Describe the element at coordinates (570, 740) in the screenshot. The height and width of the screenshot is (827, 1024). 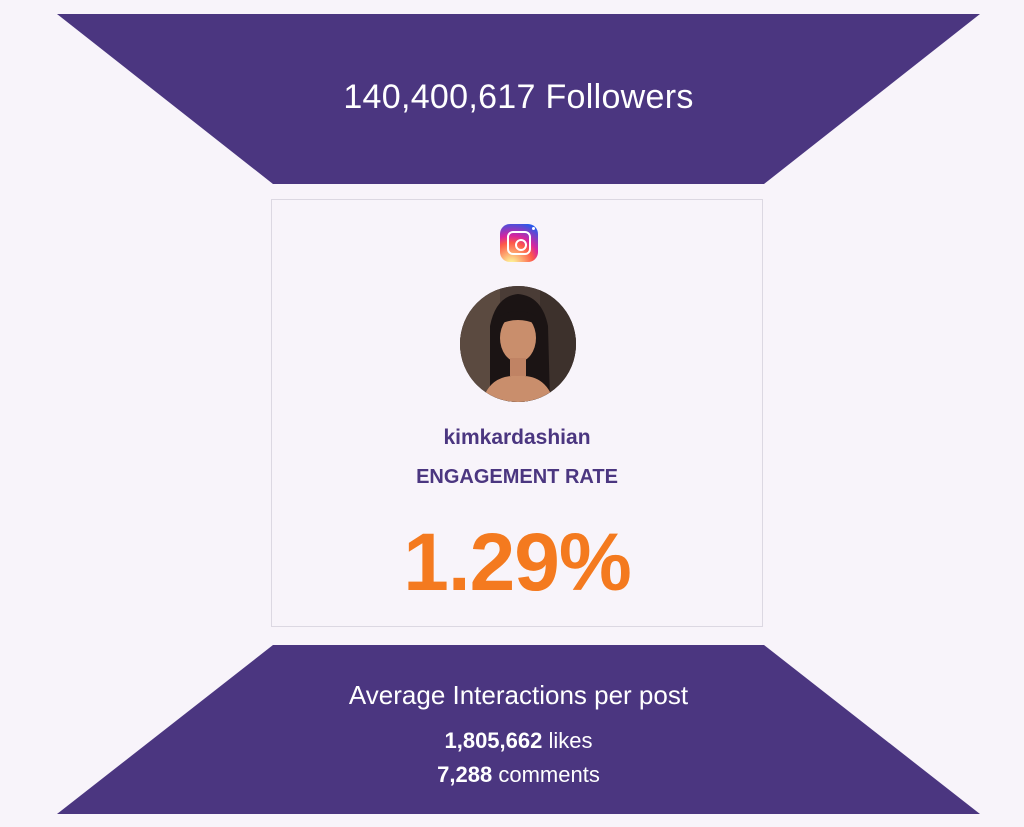
I see `likes-label: likes` at that location.